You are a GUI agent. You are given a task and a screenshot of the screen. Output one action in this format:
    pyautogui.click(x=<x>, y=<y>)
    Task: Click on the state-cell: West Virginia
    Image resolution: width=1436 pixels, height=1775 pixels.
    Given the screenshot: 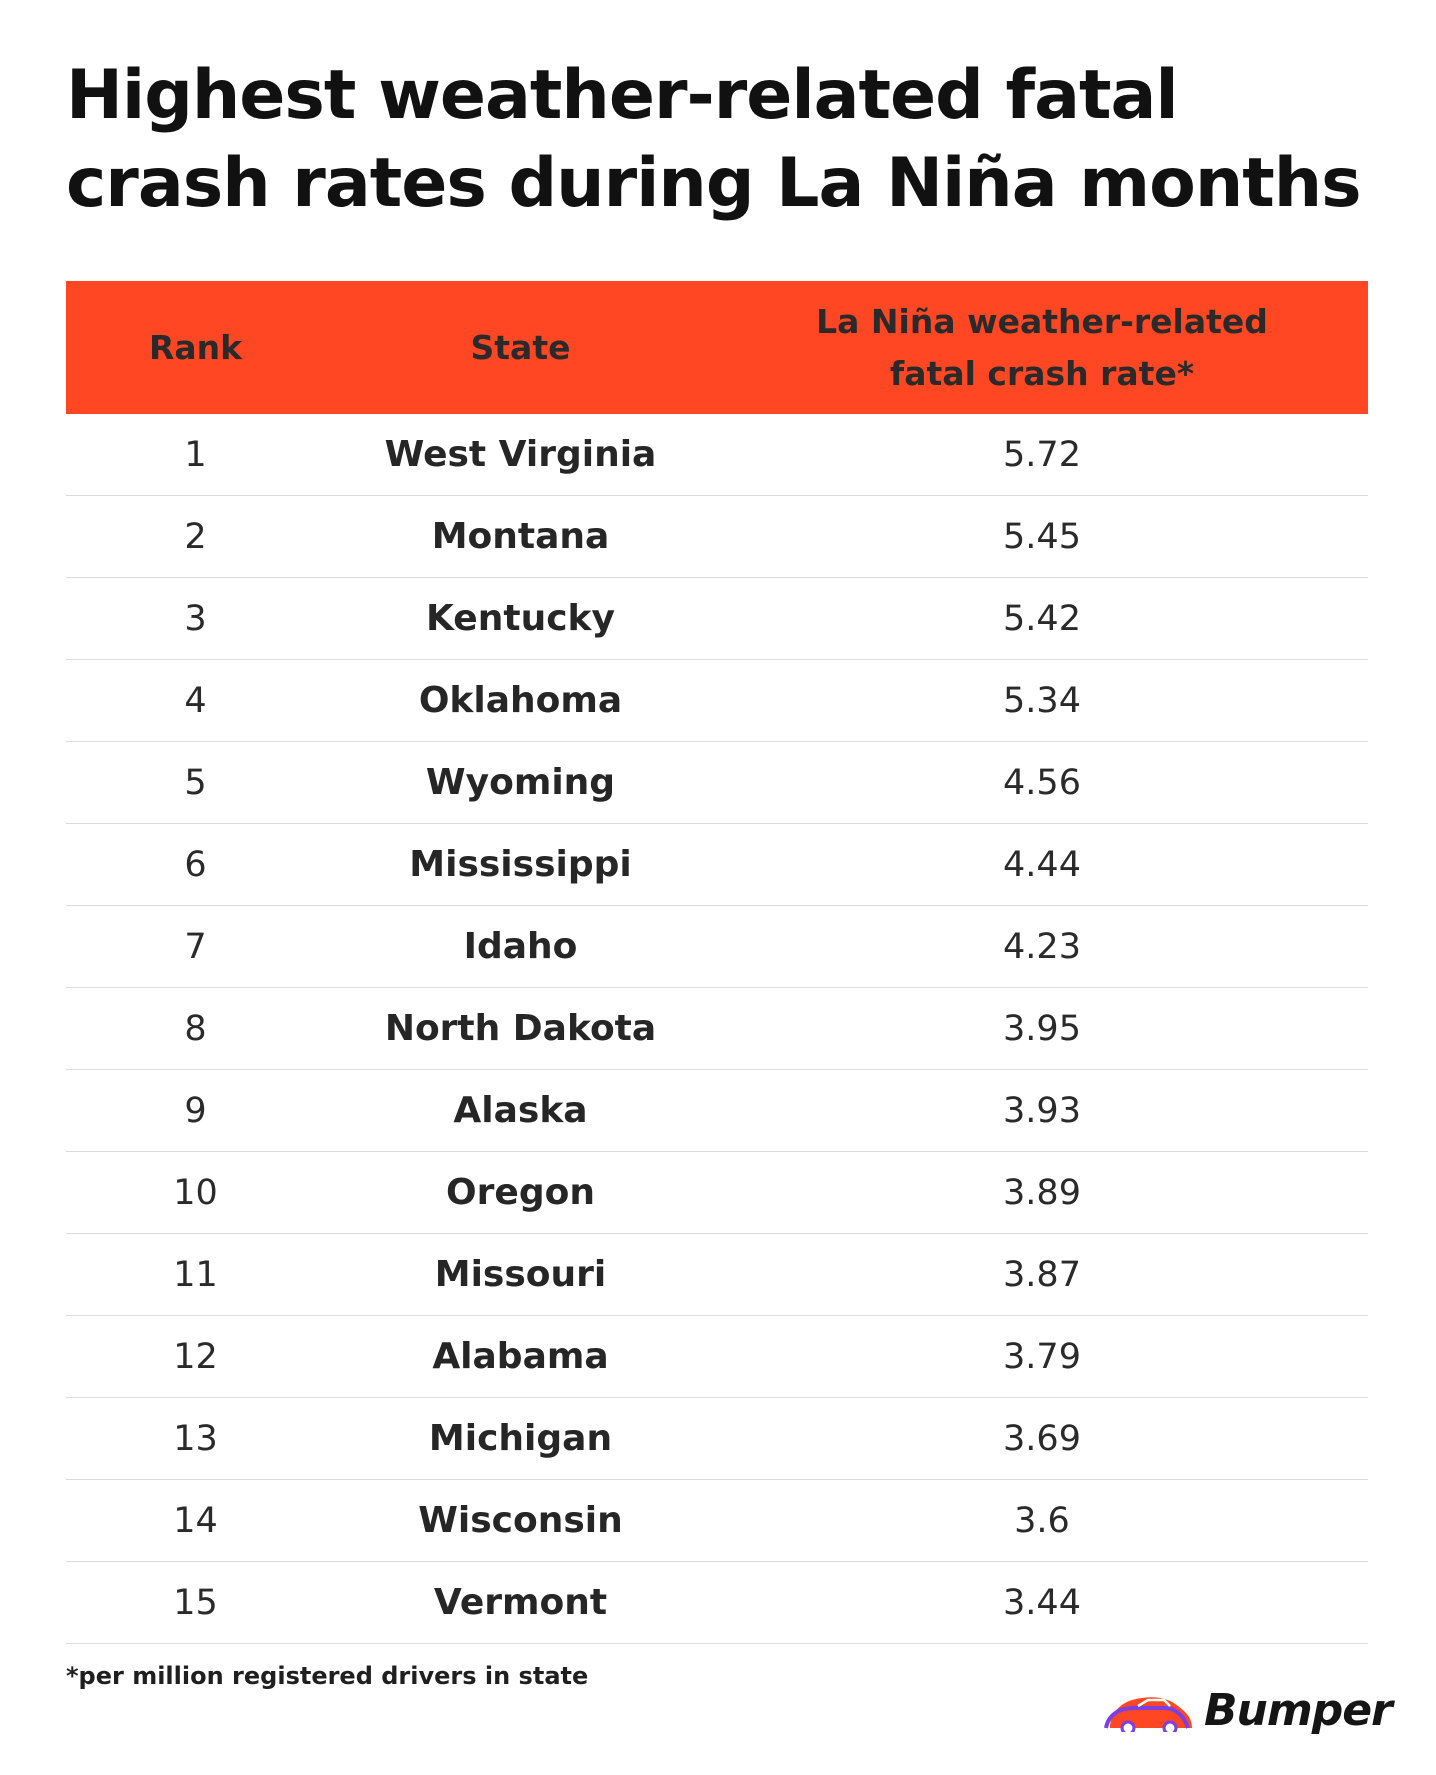 What is the action you would take?
    pyautogui.click(x=520, y=454)
    